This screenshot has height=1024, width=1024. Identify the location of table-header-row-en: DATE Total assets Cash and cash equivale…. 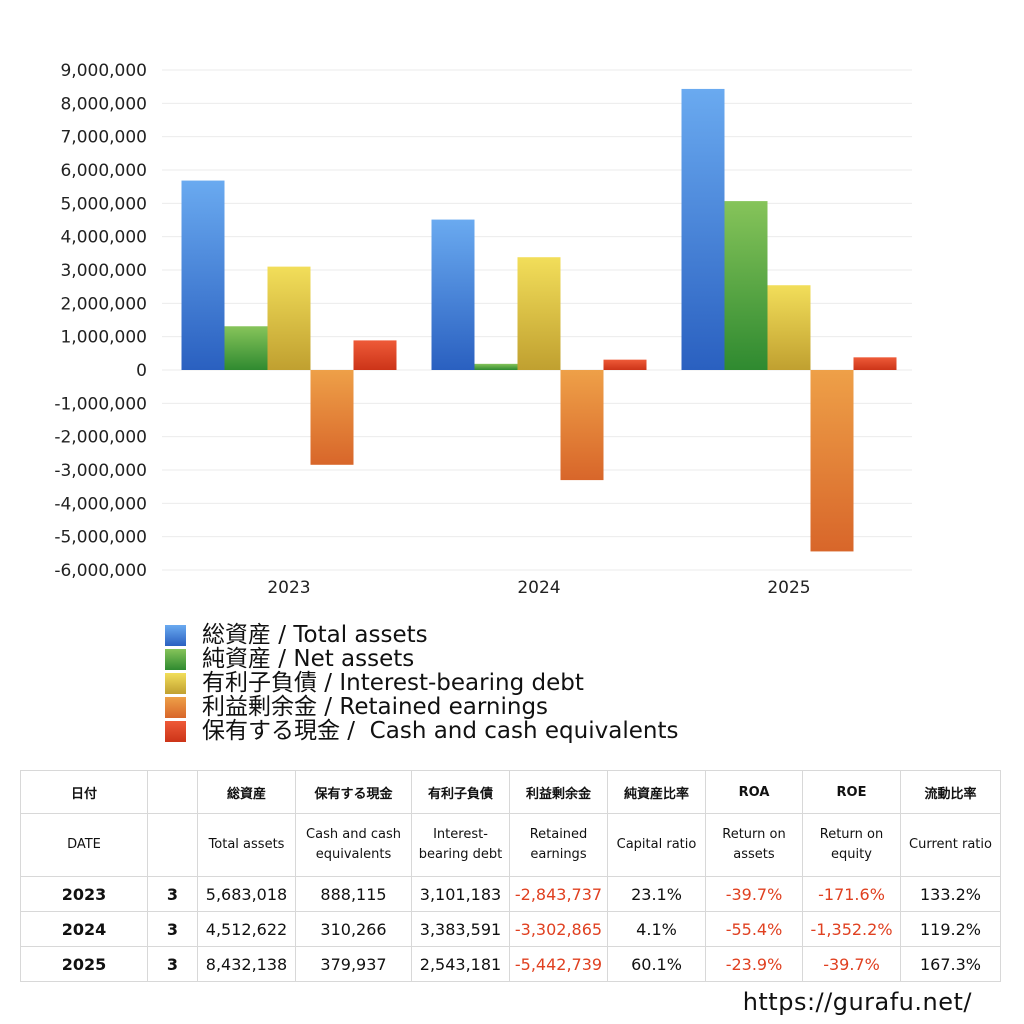
(510, 845).